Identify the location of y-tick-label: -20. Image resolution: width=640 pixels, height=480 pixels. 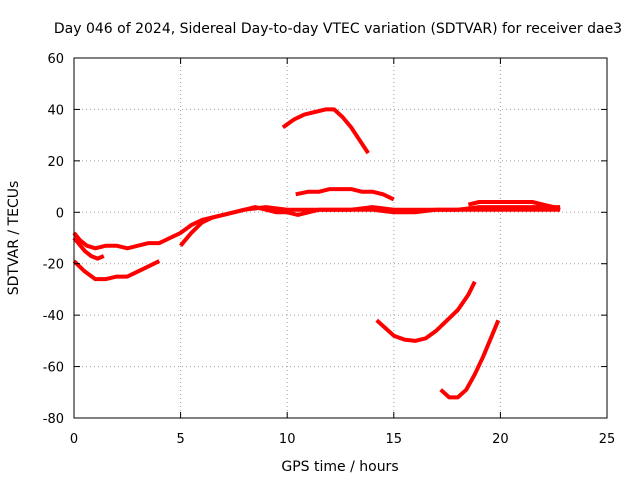
(53, 265).